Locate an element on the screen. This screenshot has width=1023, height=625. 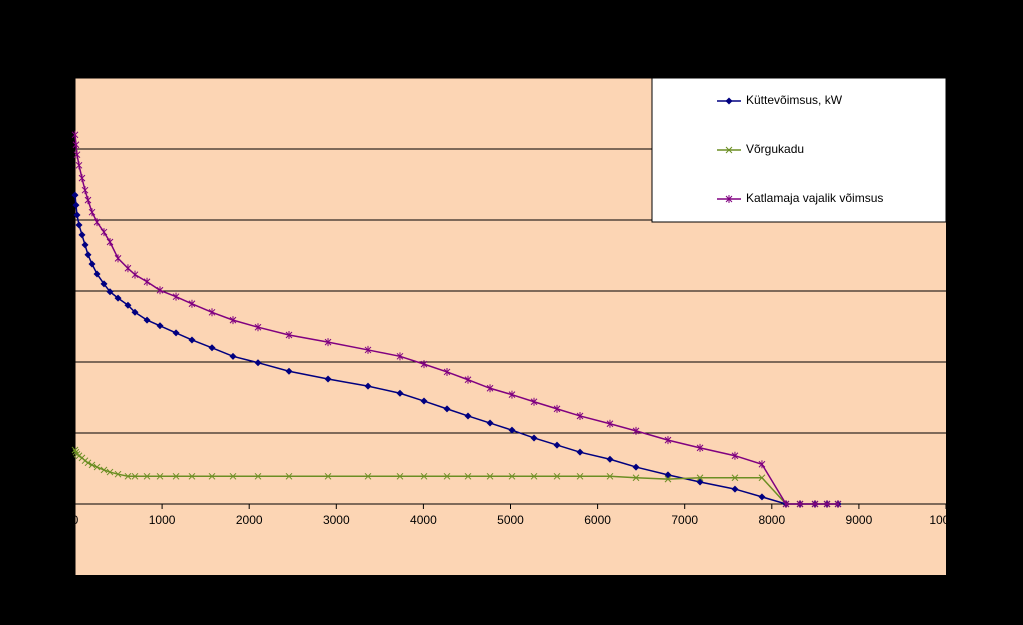
legend-label: Küttevõimsus, kW is located at coordinates (794, 100).